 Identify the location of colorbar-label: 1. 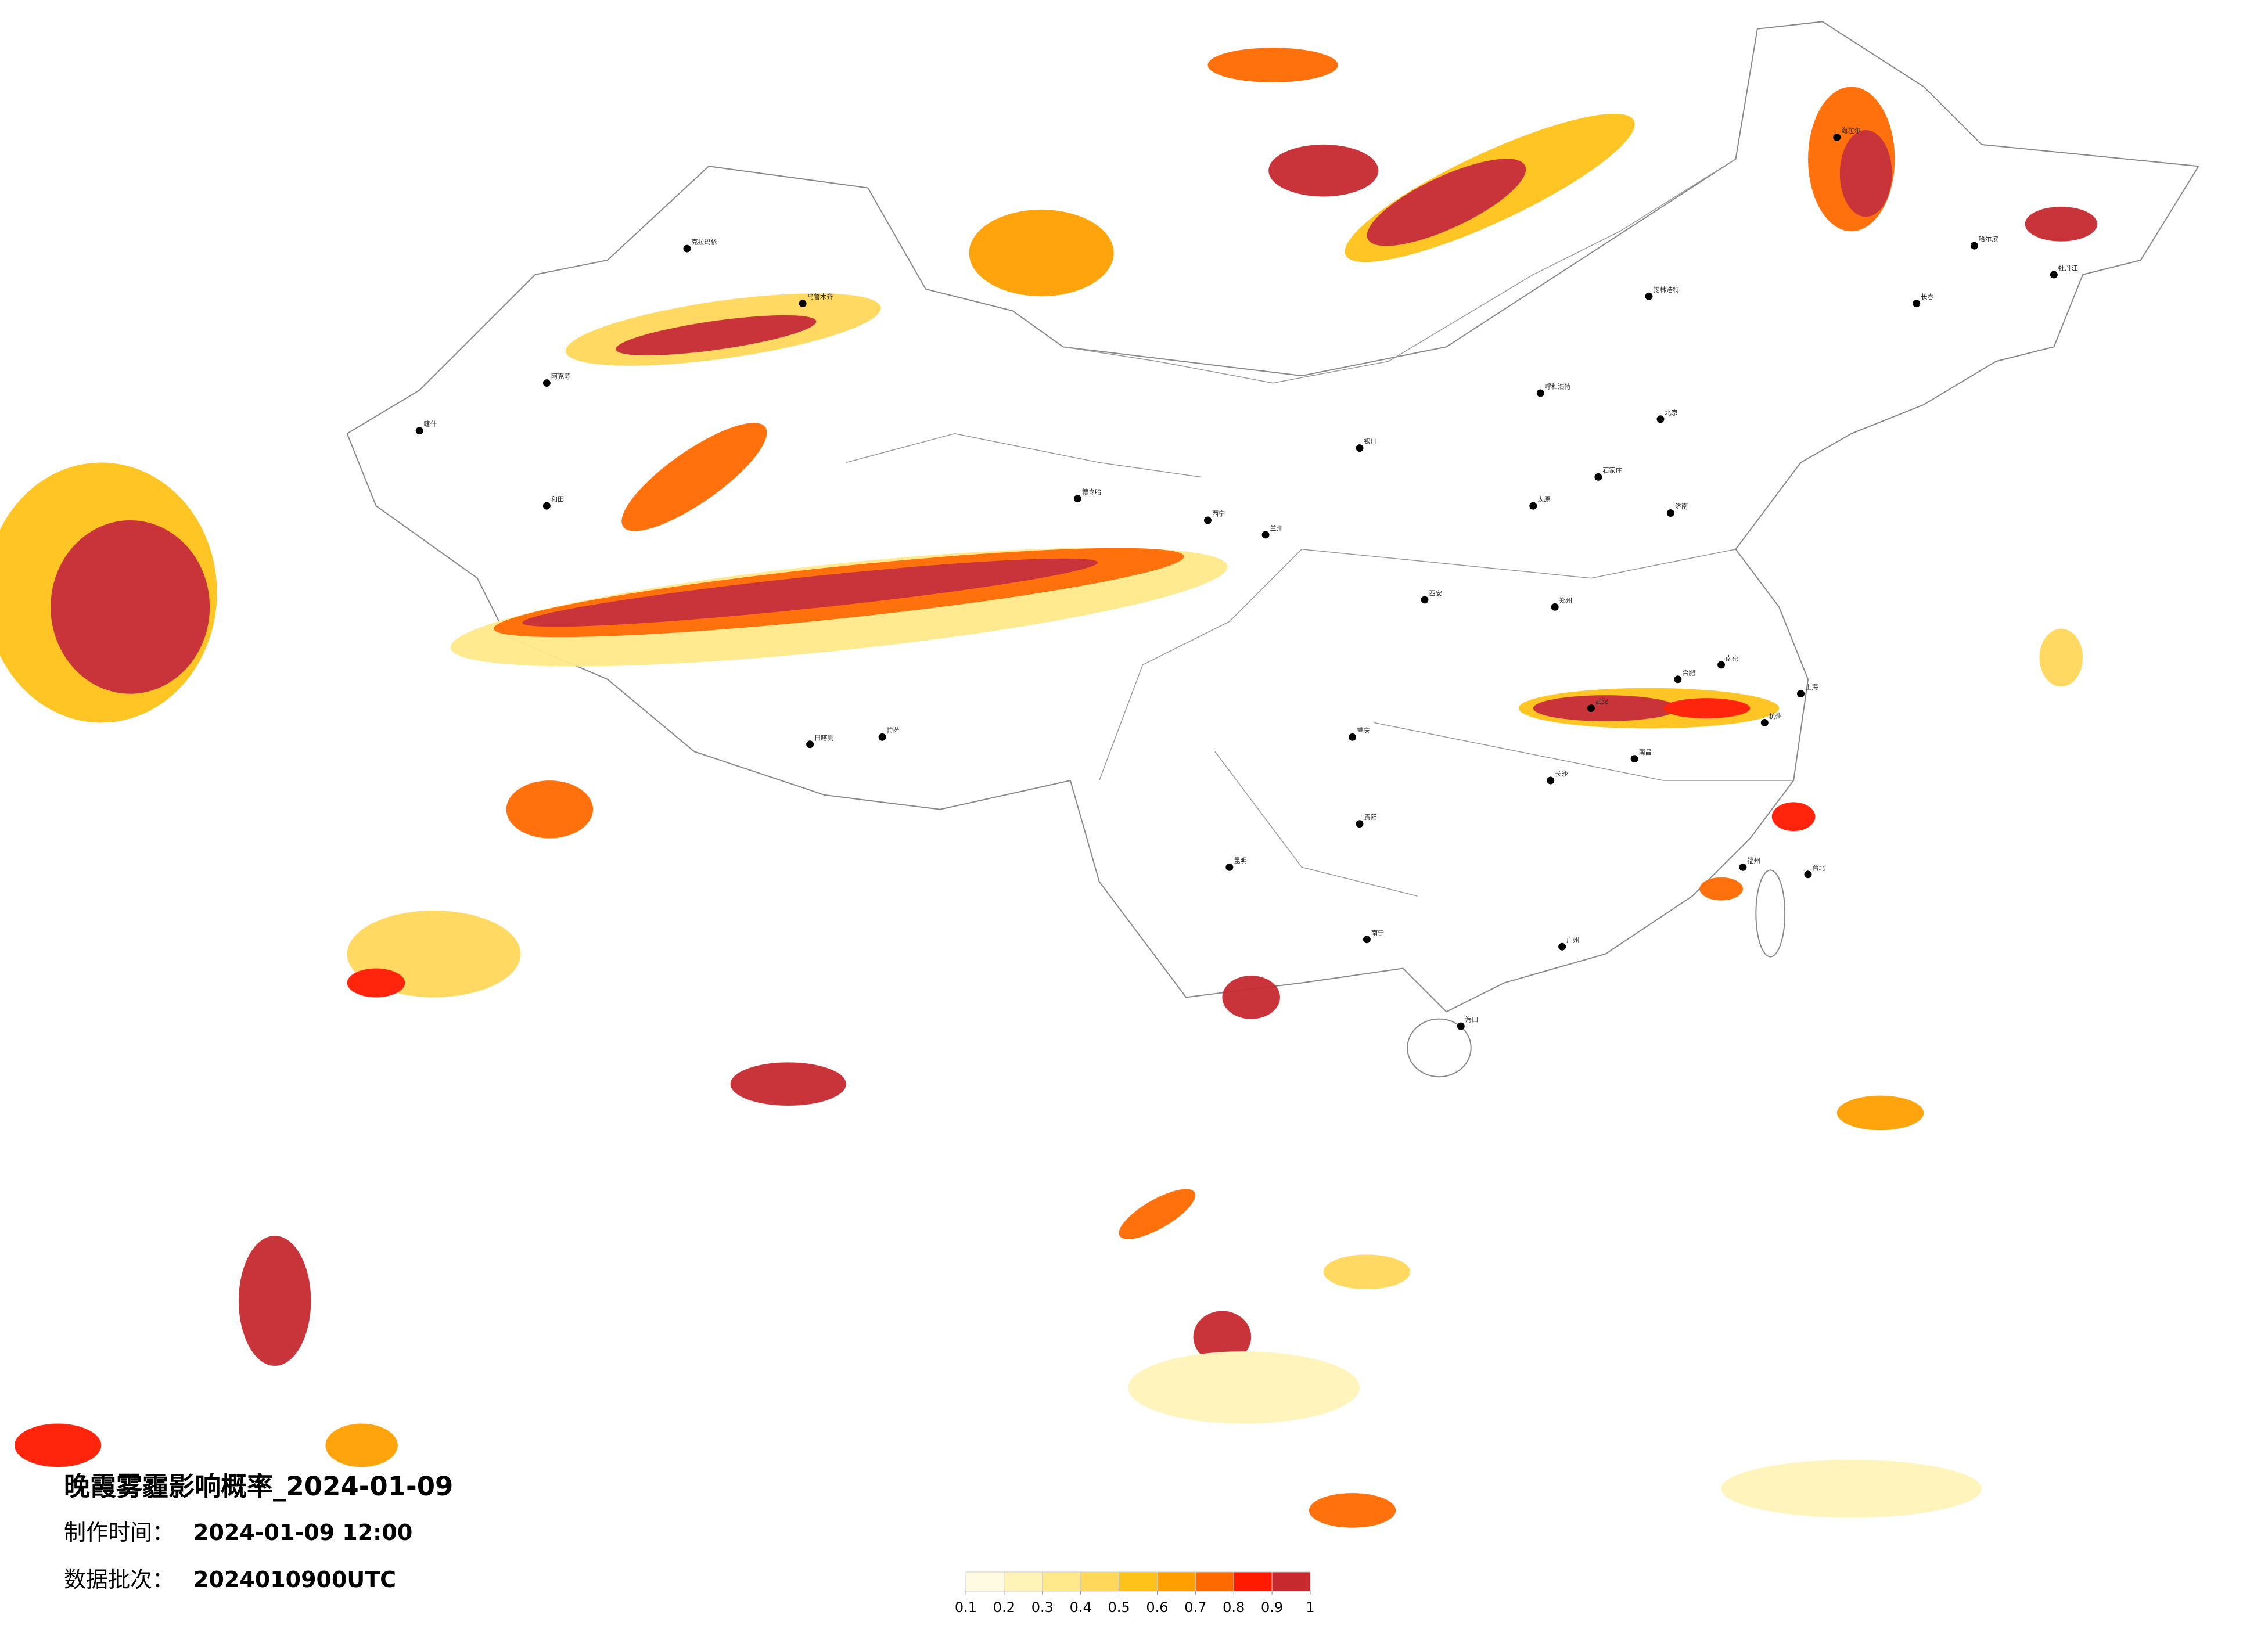
(1310, 1607).